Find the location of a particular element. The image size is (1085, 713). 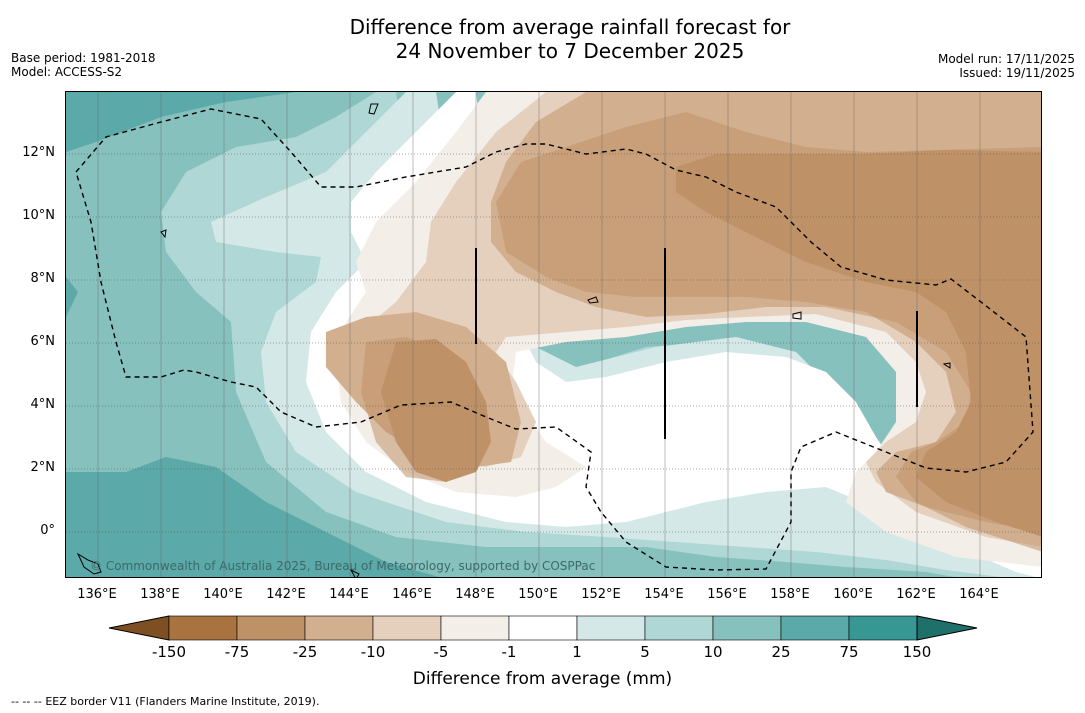

lat-label-6n: 6°N is located at coordinates (43, 341).